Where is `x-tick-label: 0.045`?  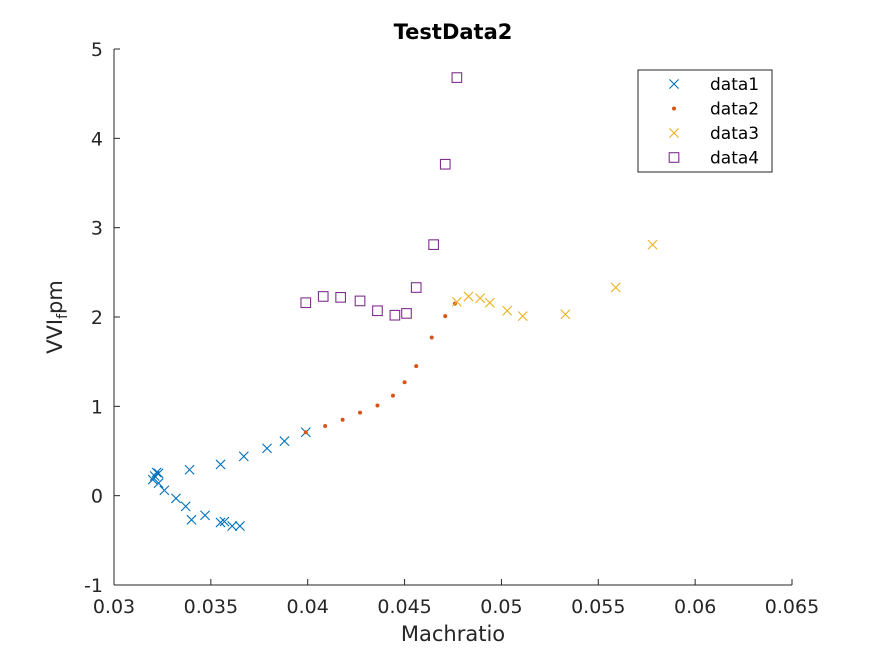
x-tick-label: 0.045 is located at coordinates (404, 607).